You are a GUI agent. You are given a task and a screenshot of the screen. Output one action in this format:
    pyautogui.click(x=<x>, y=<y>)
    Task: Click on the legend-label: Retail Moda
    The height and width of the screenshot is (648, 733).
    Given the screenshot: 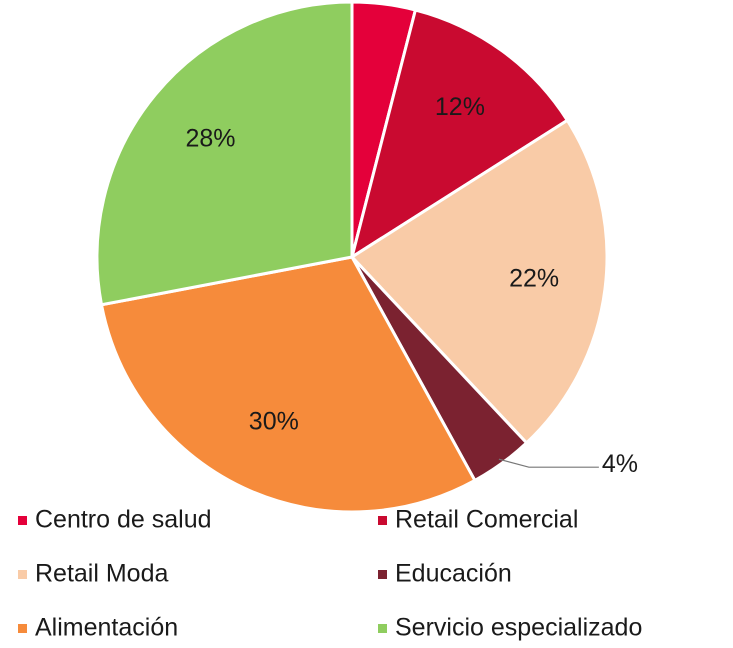 What is the action you would take?
    pyautogui.click(x=101, y=574)
    